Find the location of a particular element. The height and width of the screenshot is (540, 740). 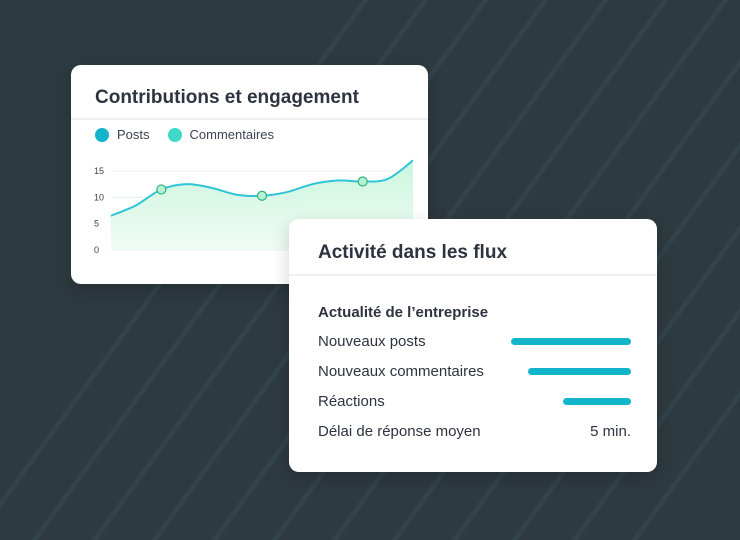

y-tick-label: 5 is located at coordinates (96, 224).